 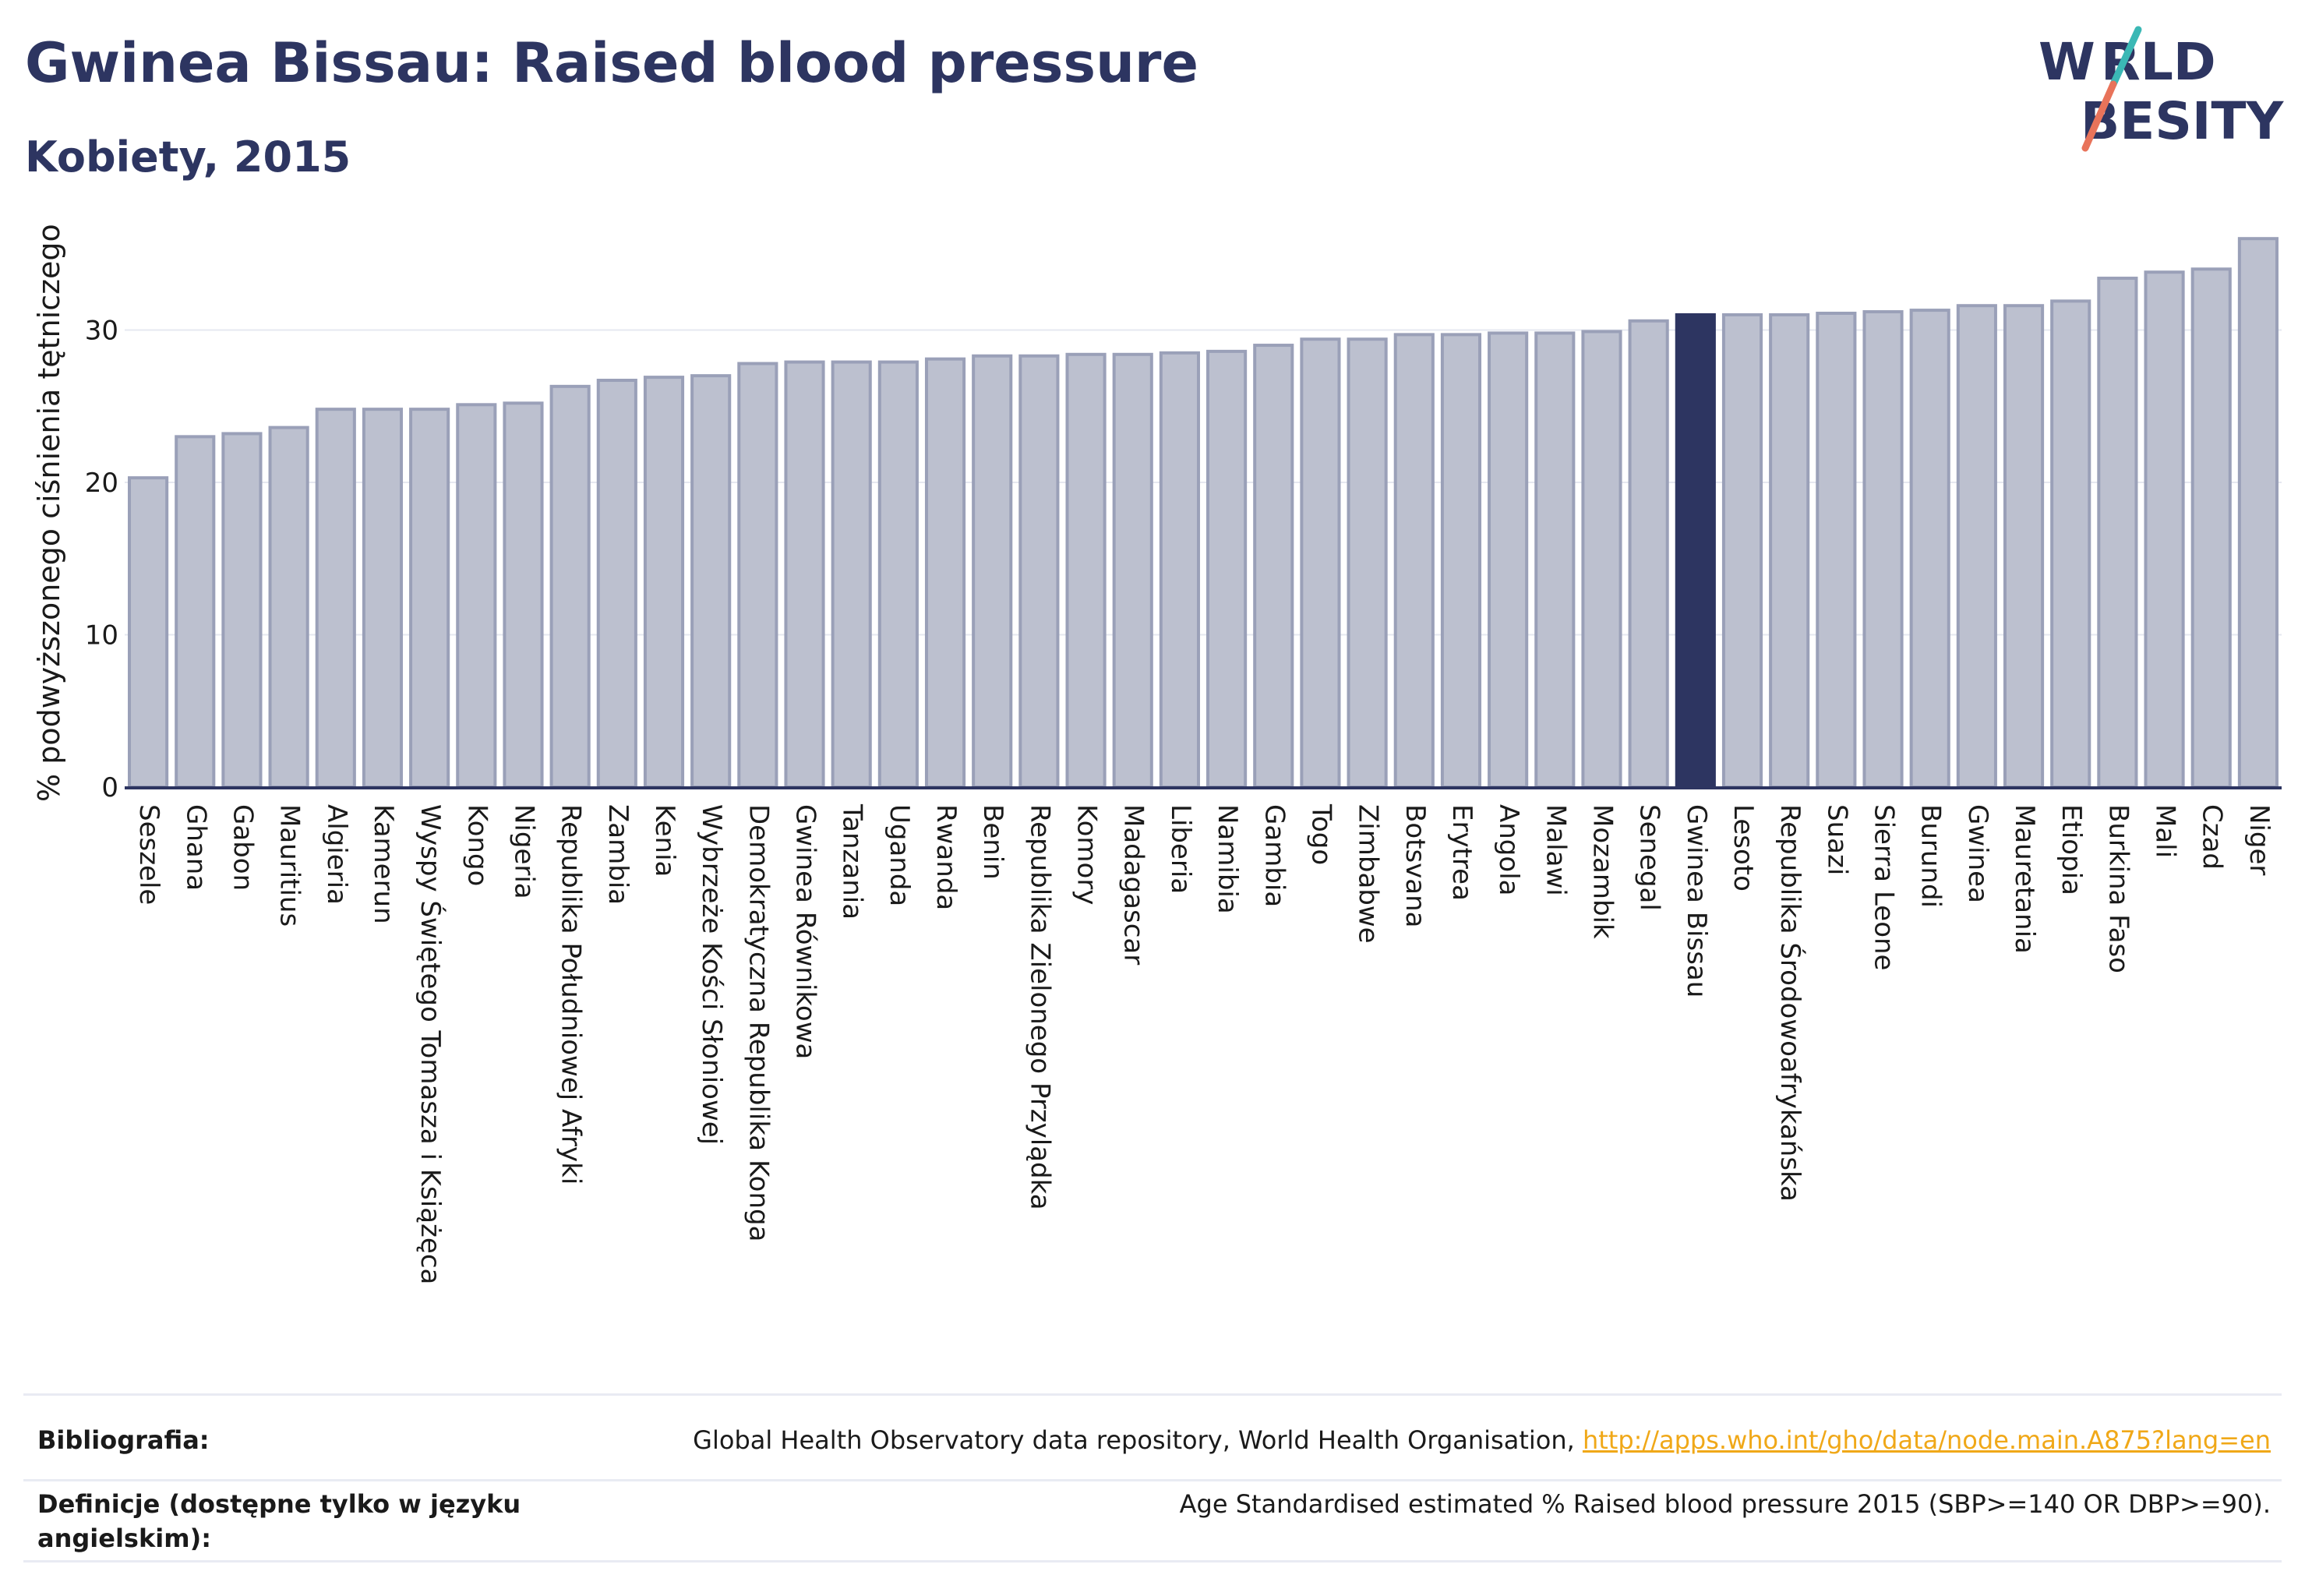 I want to click on x-tick-label: Mali, so click(x=2165, y=831).